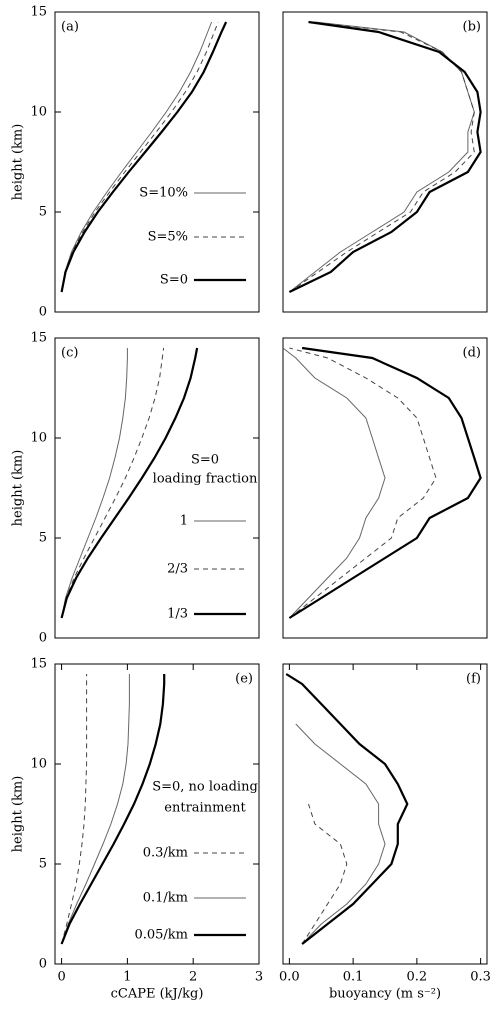  Describe the element at coordinates (157, 994) in the screenshot. I see `x-axis-label: cCAPE (kJ/kg)` at that location.